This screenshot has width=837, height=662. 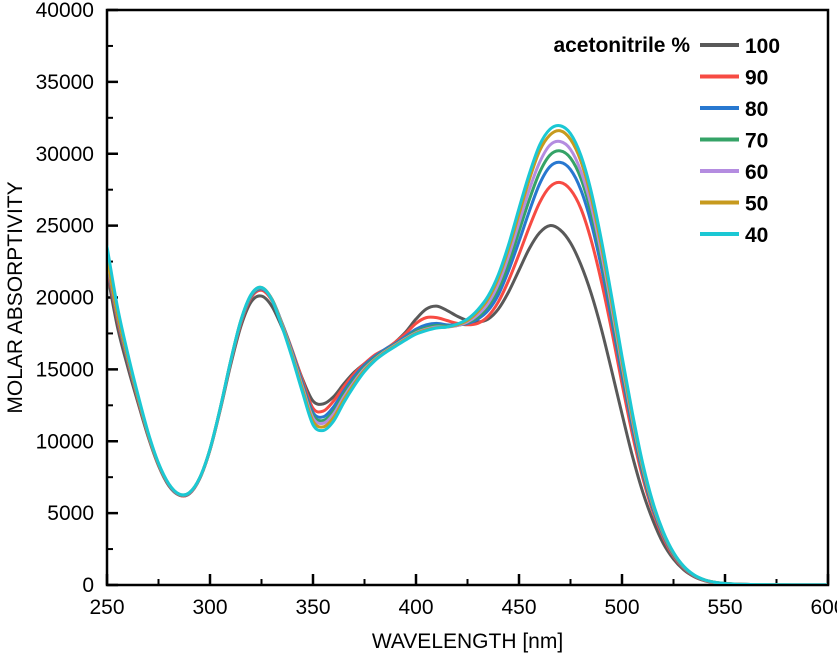 What do you see at coordinates (65, 11) in the screenshot?
I see `y-tick-label: 40000` at bounding box center [65, 11].